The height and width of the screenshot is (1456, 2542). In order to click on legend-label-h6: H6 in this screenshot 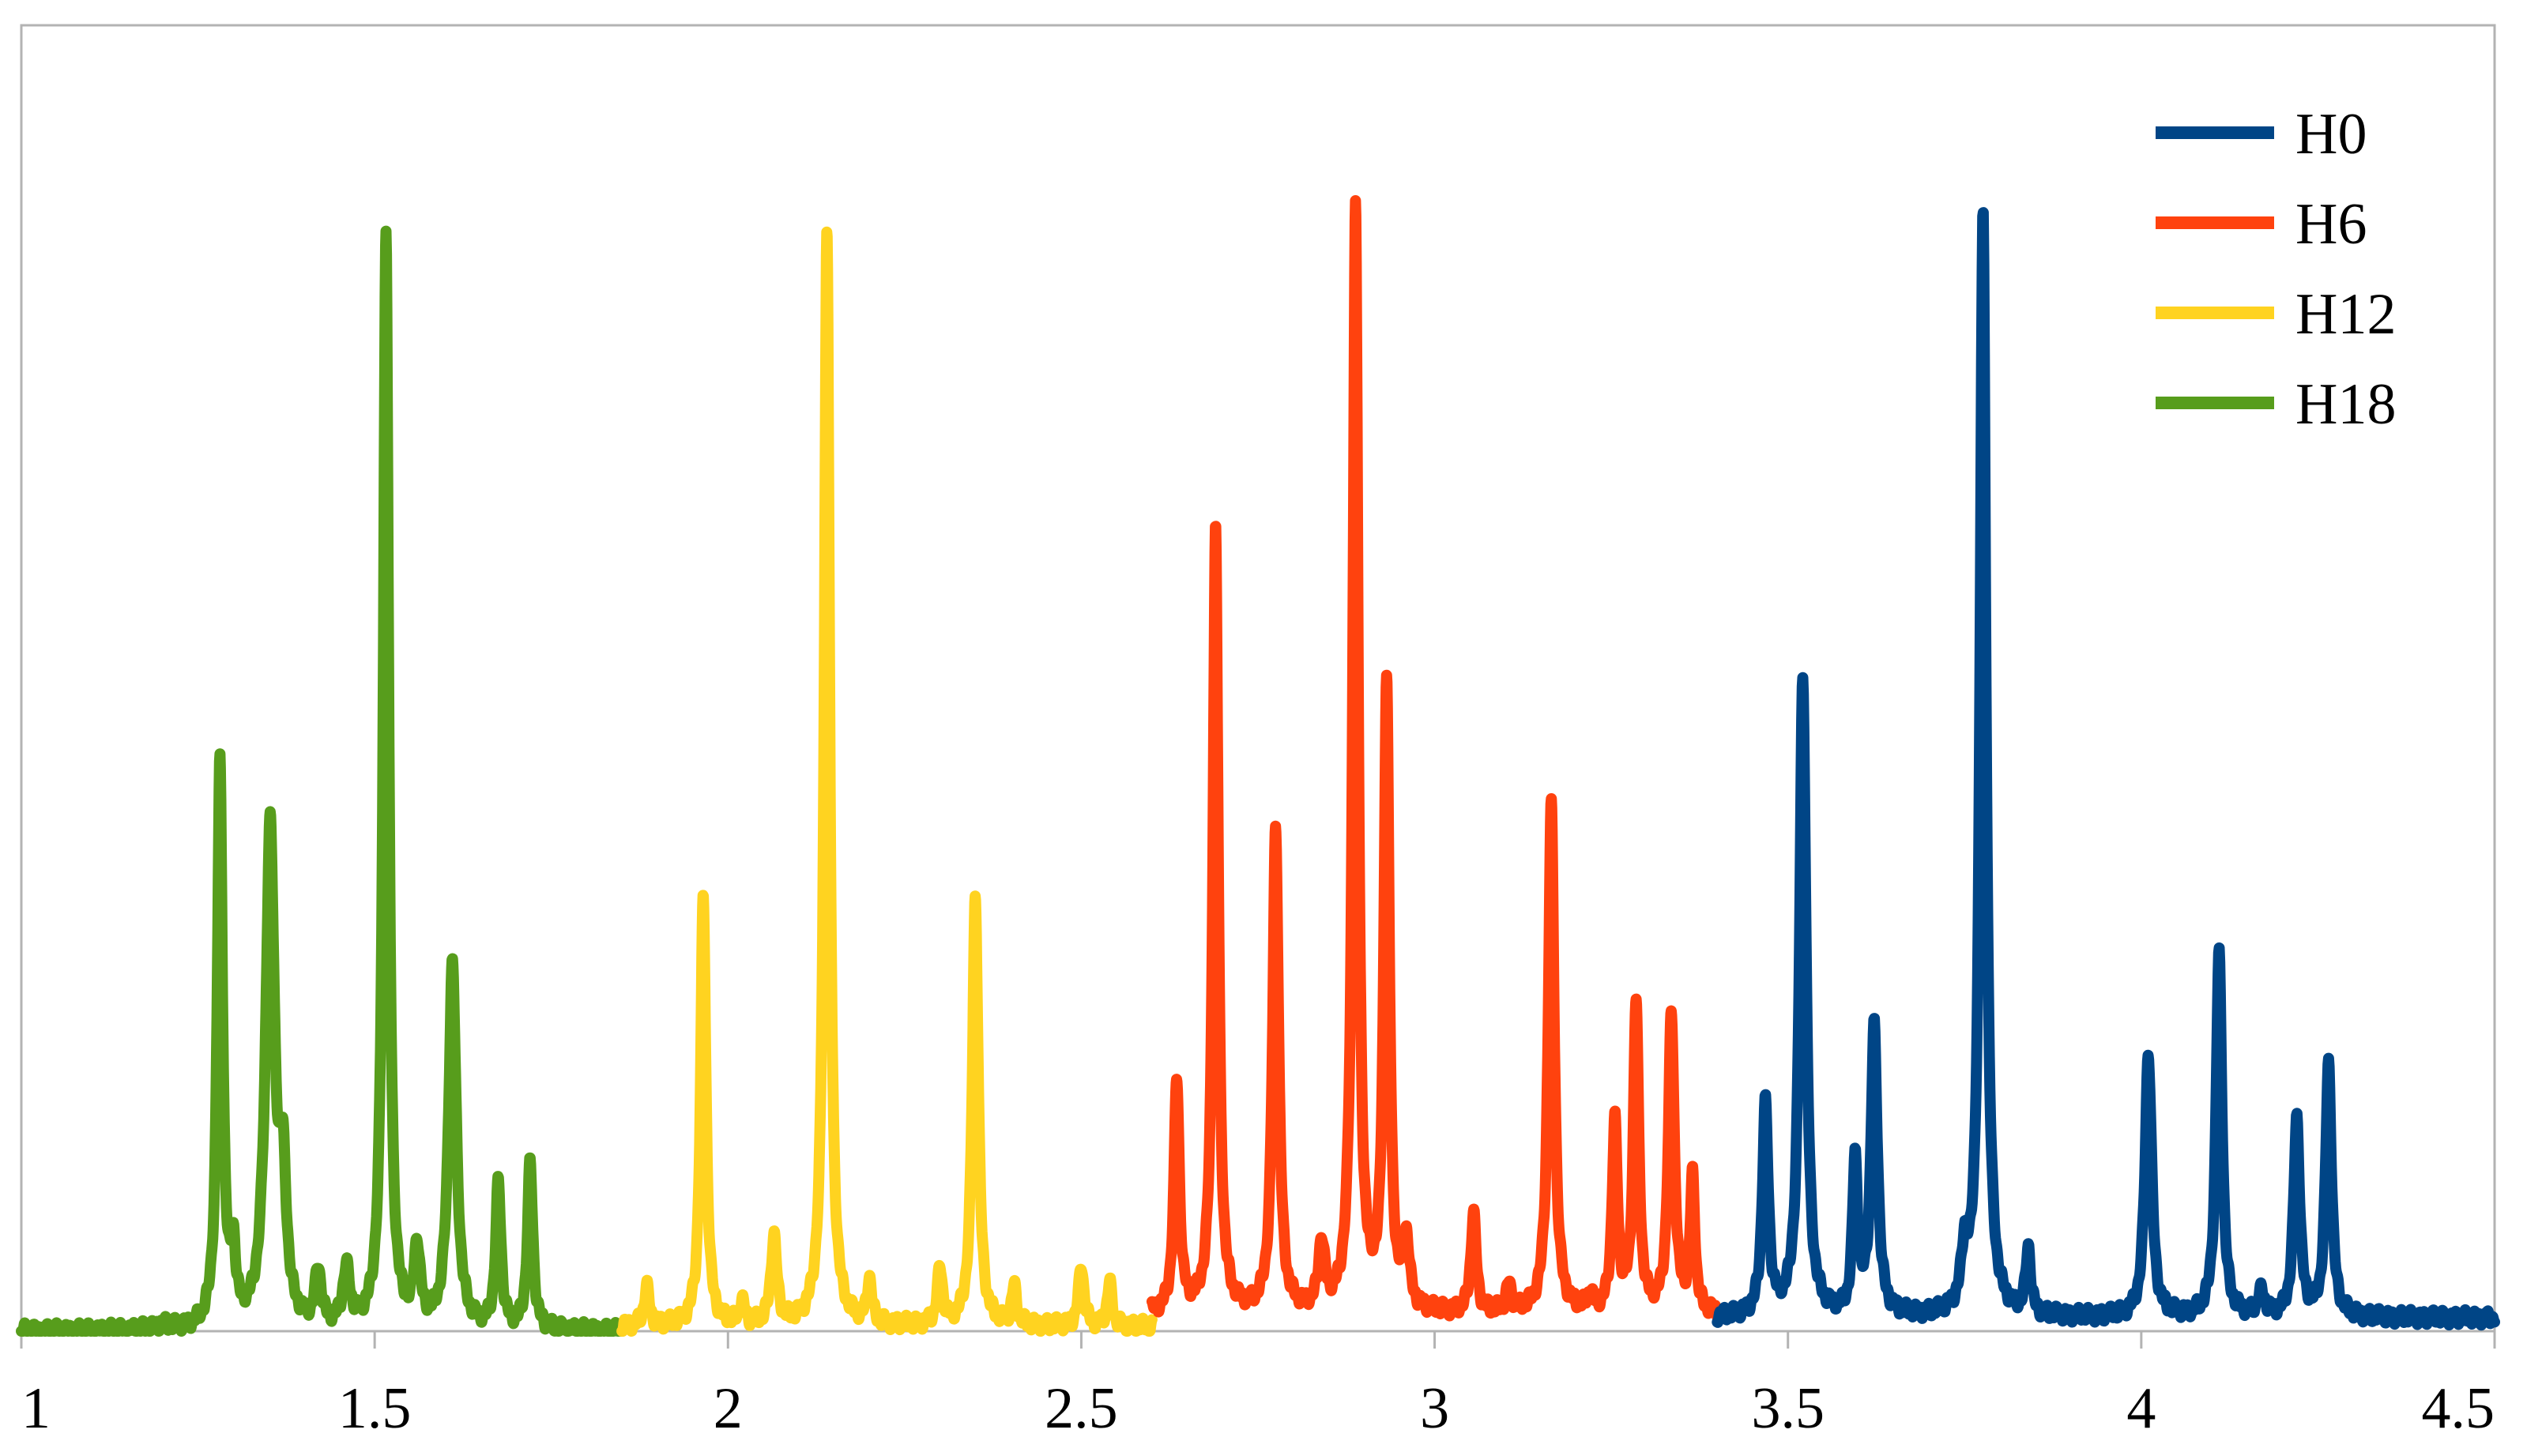, I will do `click(2331, 224)`.